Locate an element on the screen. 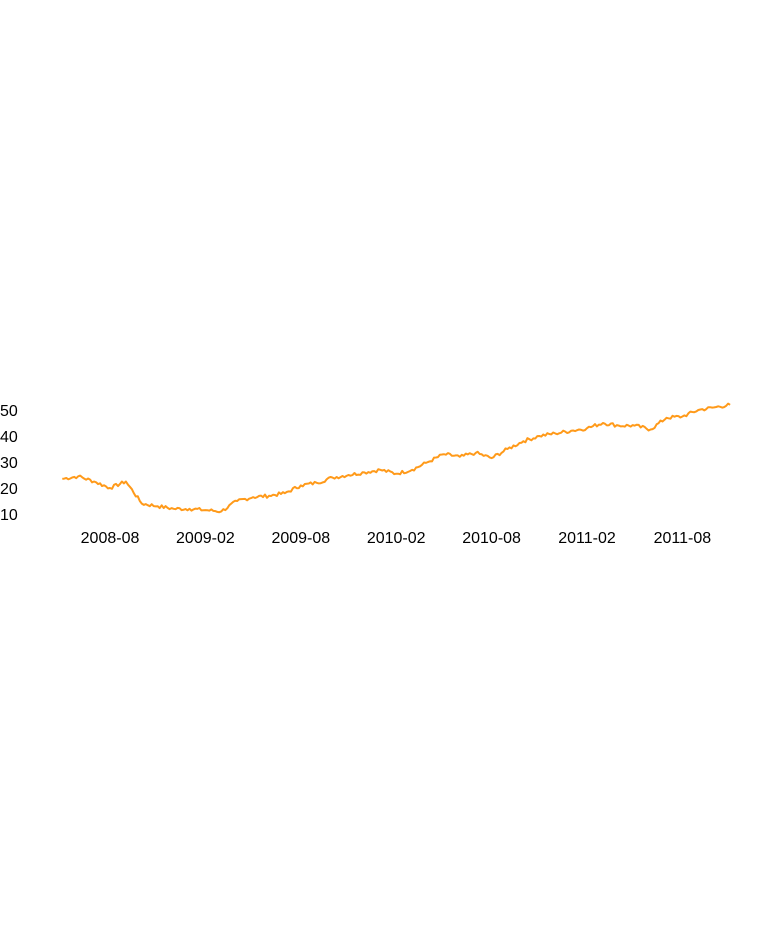 The image size is (763, 936). y-tick-label: 10 is located at coordinates (9, 515).